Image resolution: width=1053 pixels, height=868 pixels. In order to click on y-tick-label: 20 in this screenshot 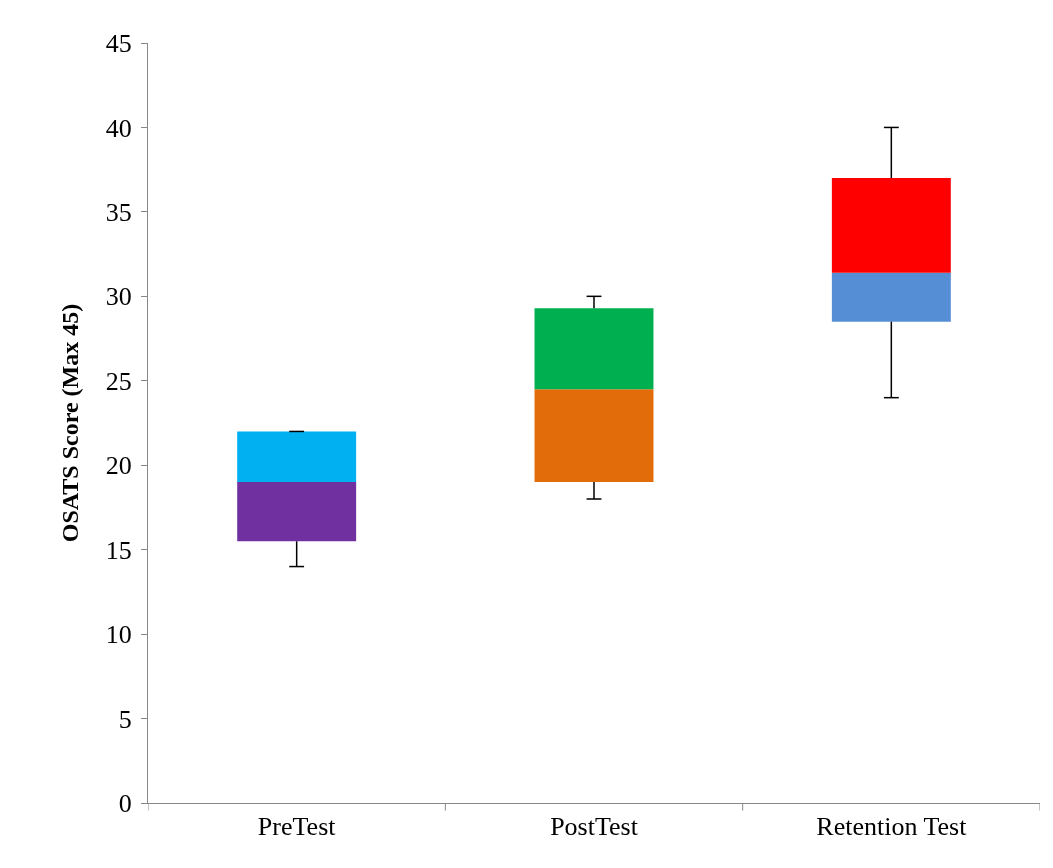, I will do `click(118, 466)`.